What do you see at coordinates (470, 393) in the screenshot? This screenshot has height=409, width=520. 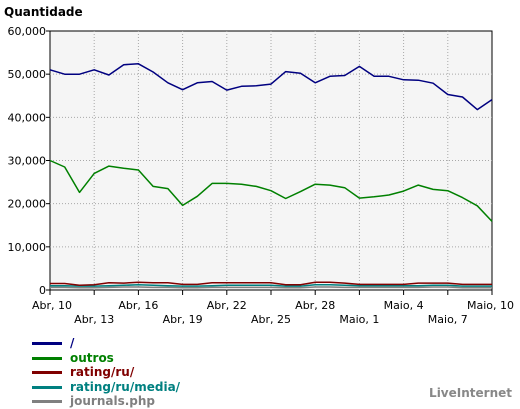 I see `brand-label: LiveInternet` at bounding box center [470, 393].